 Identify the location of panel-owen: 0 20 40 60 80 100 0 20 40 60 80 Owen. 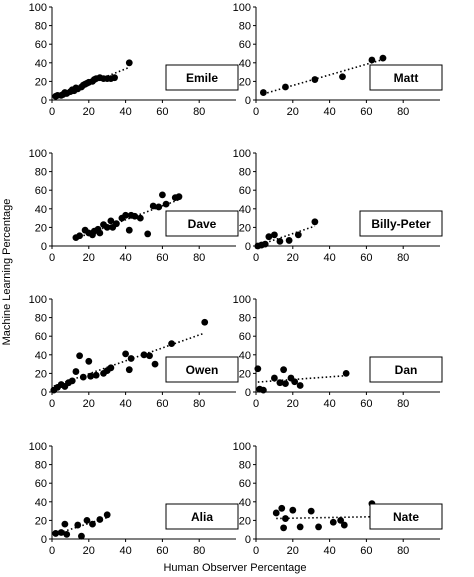
(134, 352).